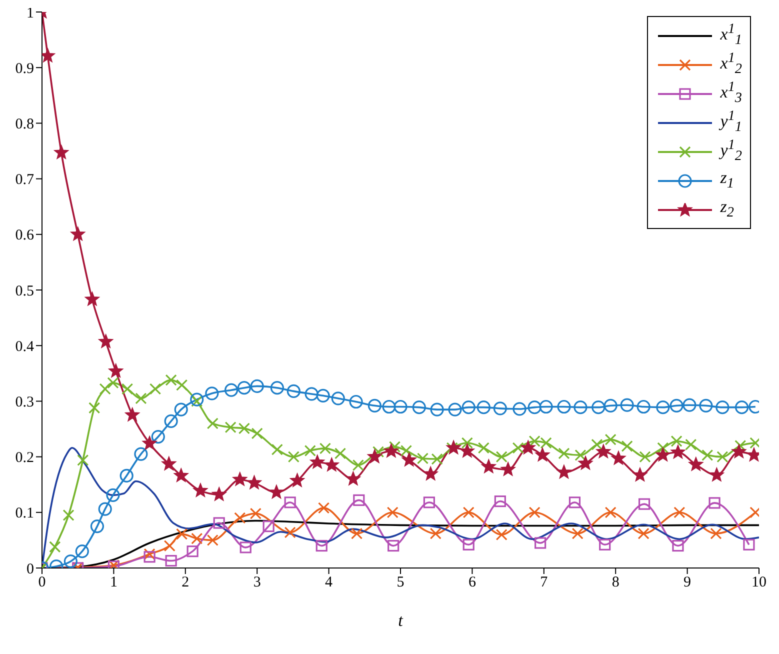 This screenshot has width=779, height=654. Describe the element at coordinates (727, 209) in the screenshot. I see `legend-label: z$_{2}$` at that location.